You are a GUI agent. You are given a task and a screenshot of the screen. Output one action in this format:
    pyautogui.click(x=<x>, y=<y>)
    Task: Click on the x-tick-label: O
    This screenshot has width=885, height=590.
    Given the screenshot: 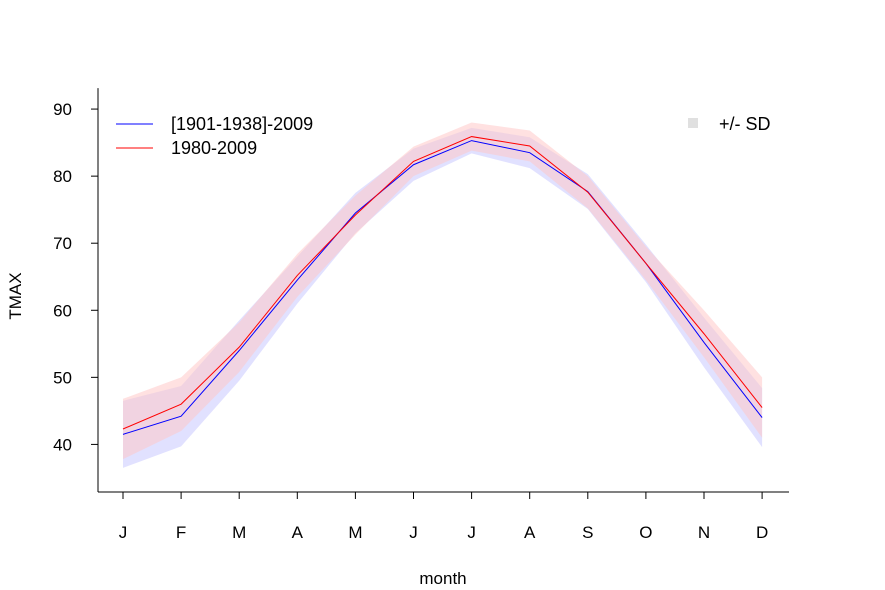 What is the action you would take?
    pyautogui.click(x=645, y=532)
    